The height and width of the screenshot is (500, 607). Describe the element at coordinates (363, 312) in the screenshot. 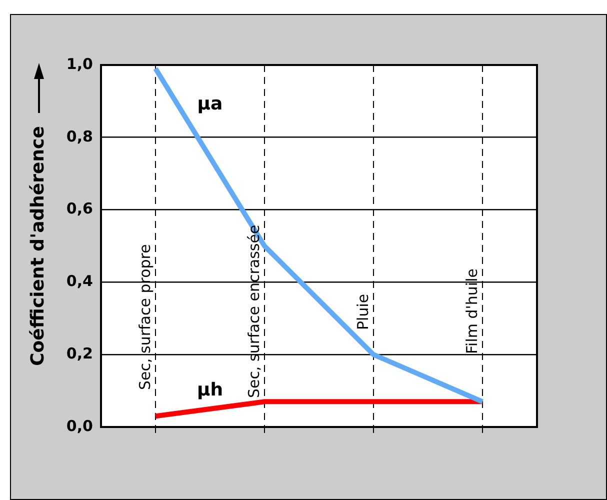

I see `x-tick-label: Pluie` at that location.